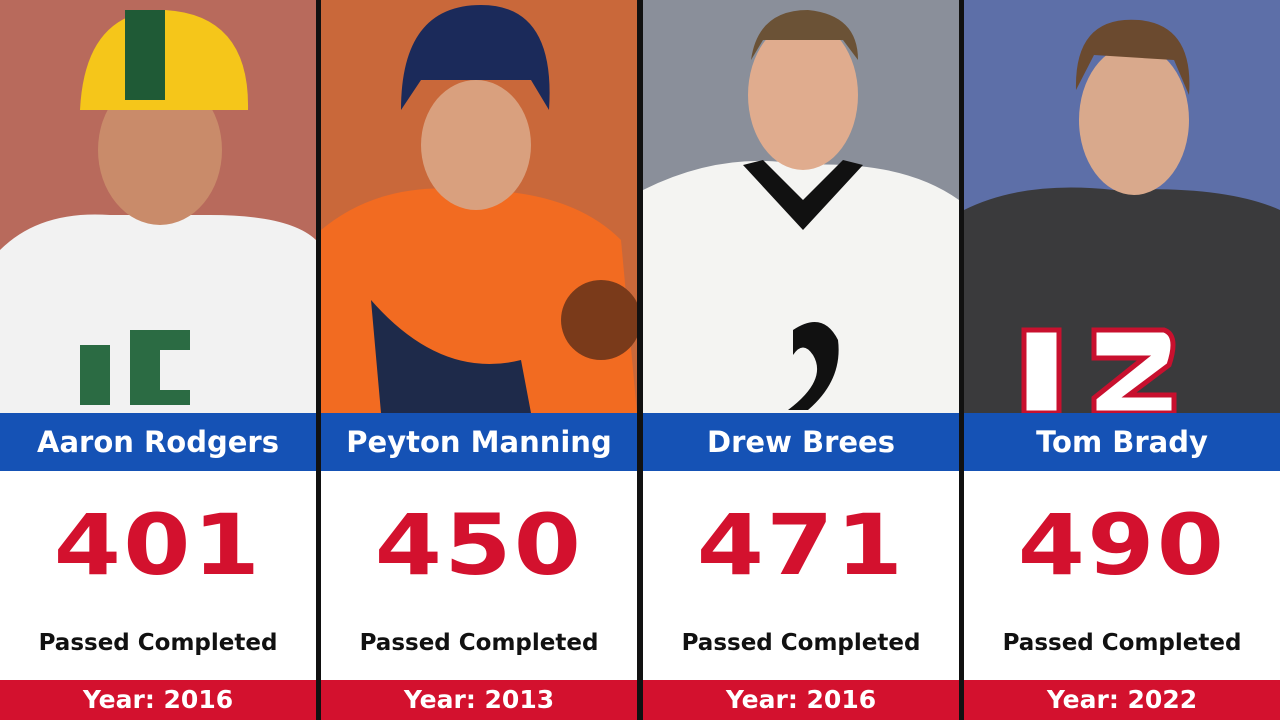  What do you see at coordinates (479, 545) in the screenshot?
I see `stat-value: 450` at bounding box center [479, 545].